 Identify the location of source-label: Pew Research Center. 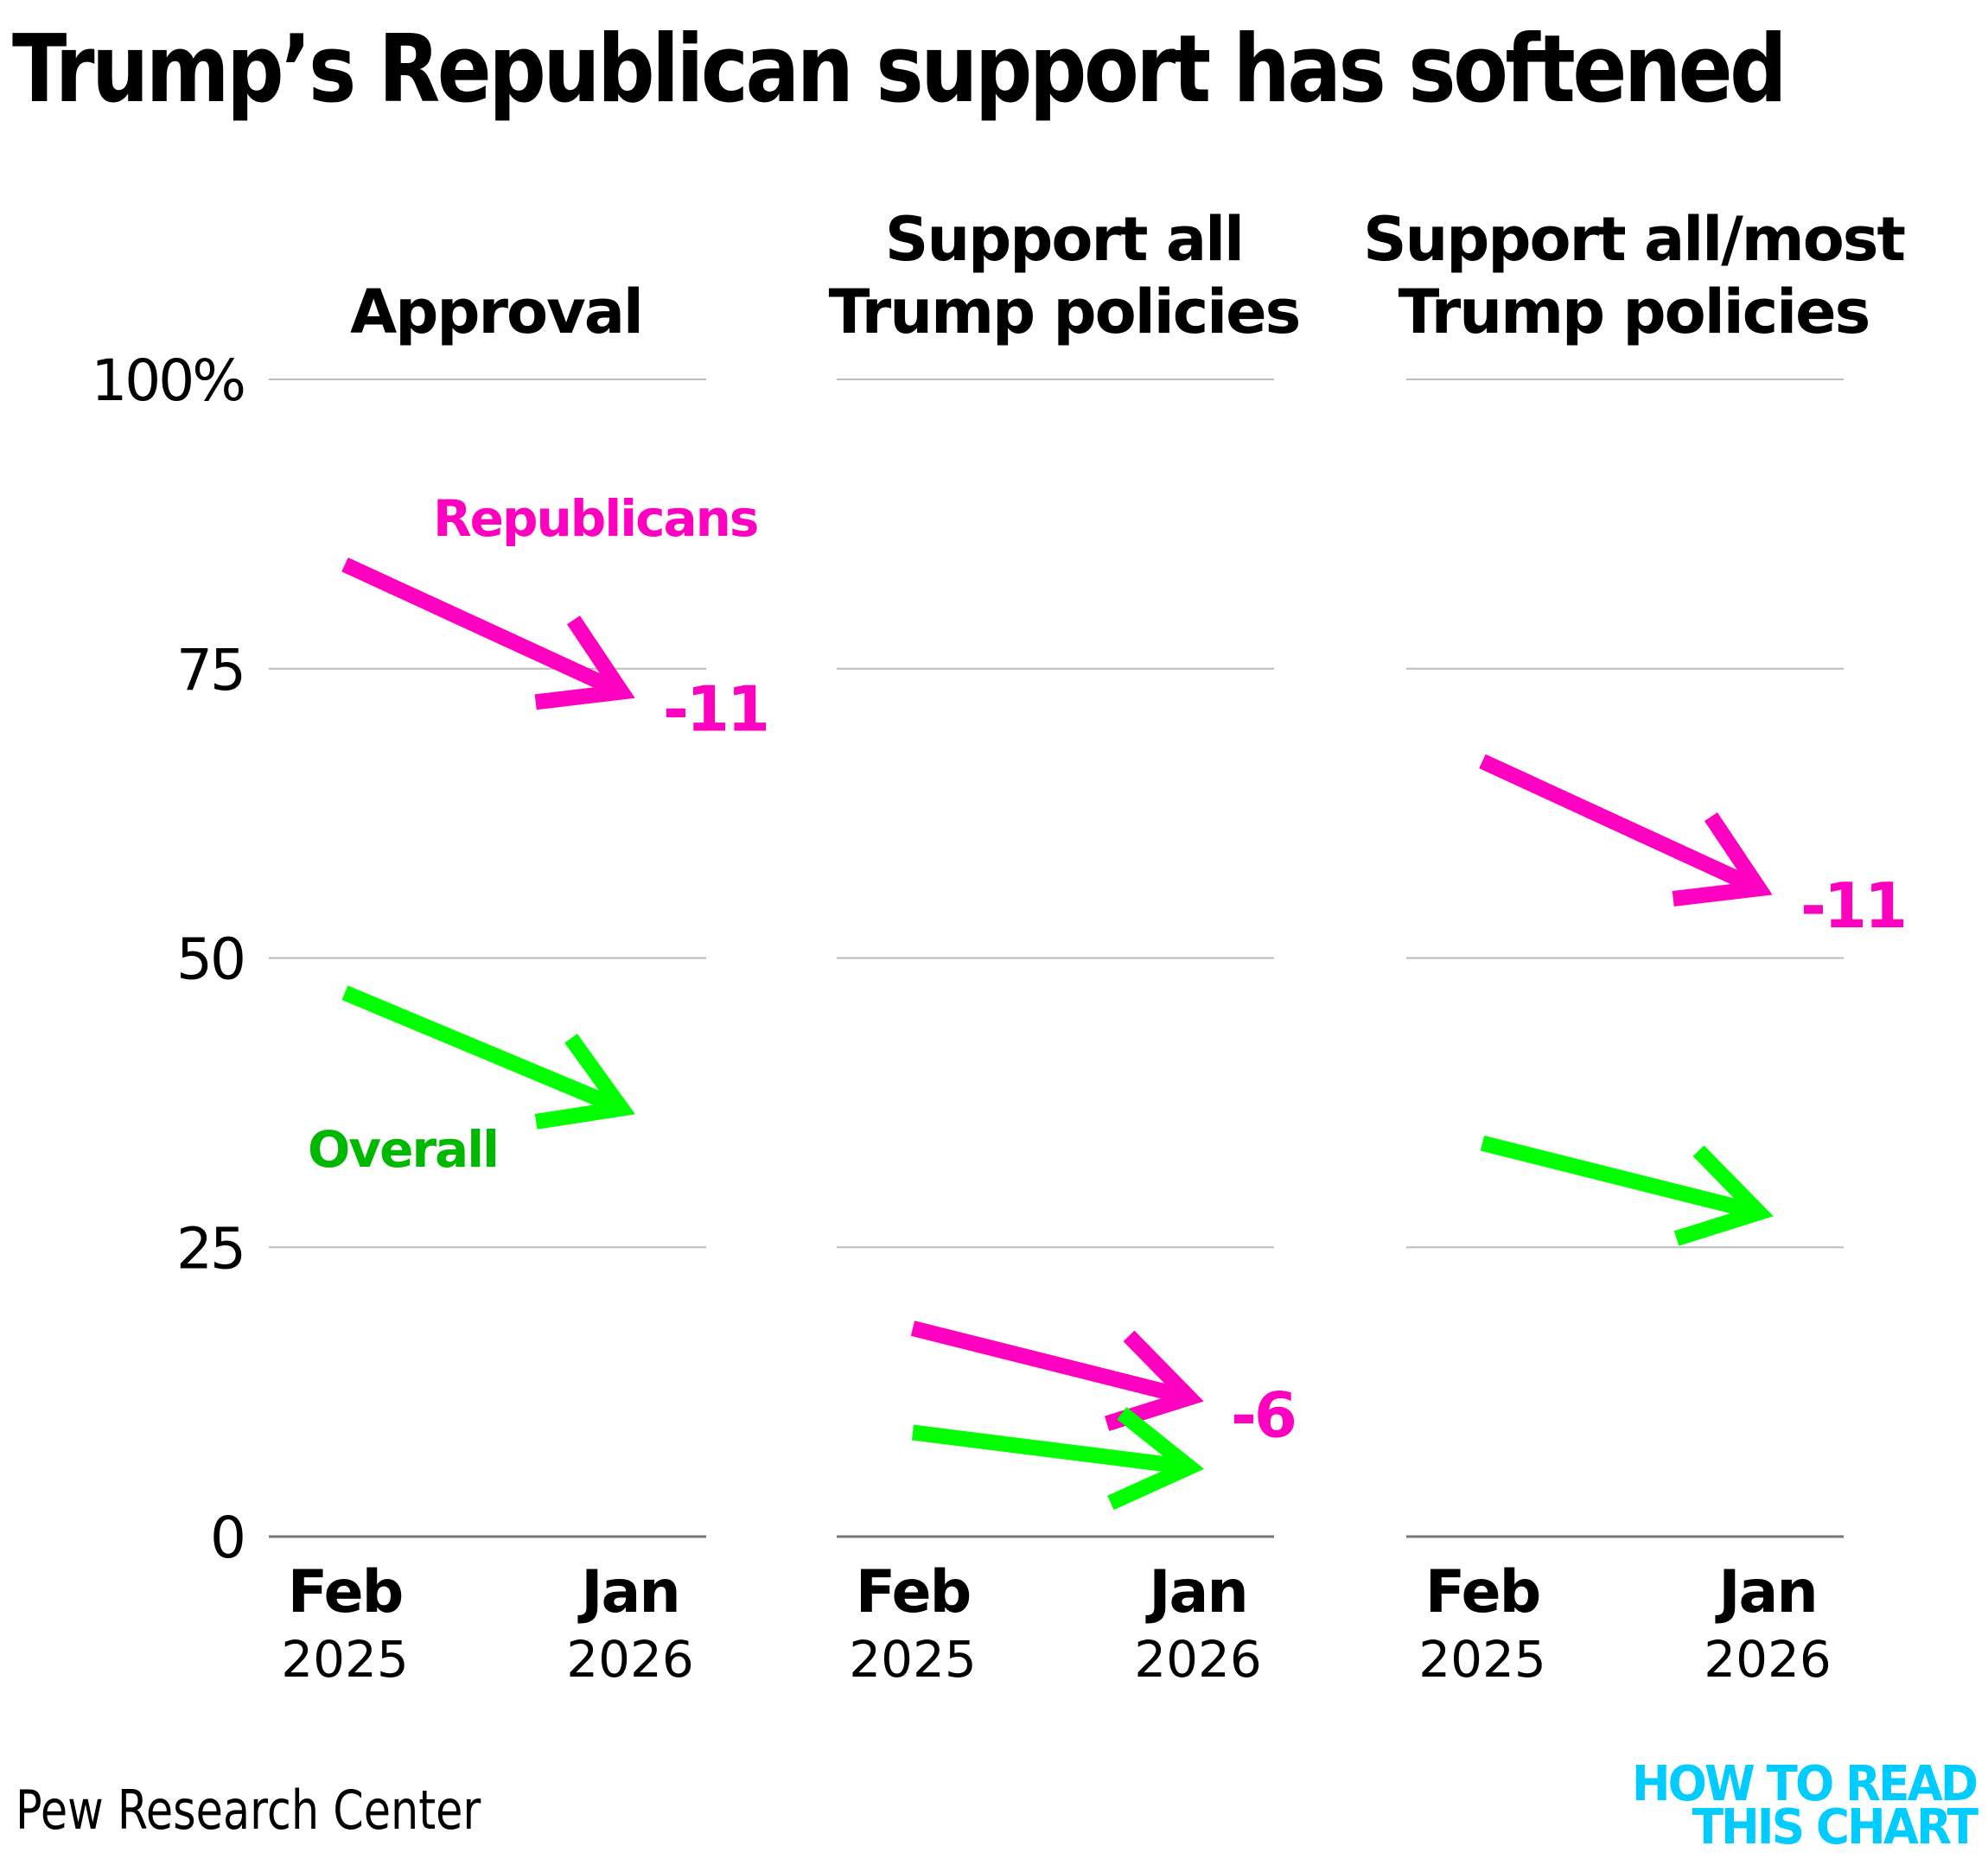
(248, 1810).